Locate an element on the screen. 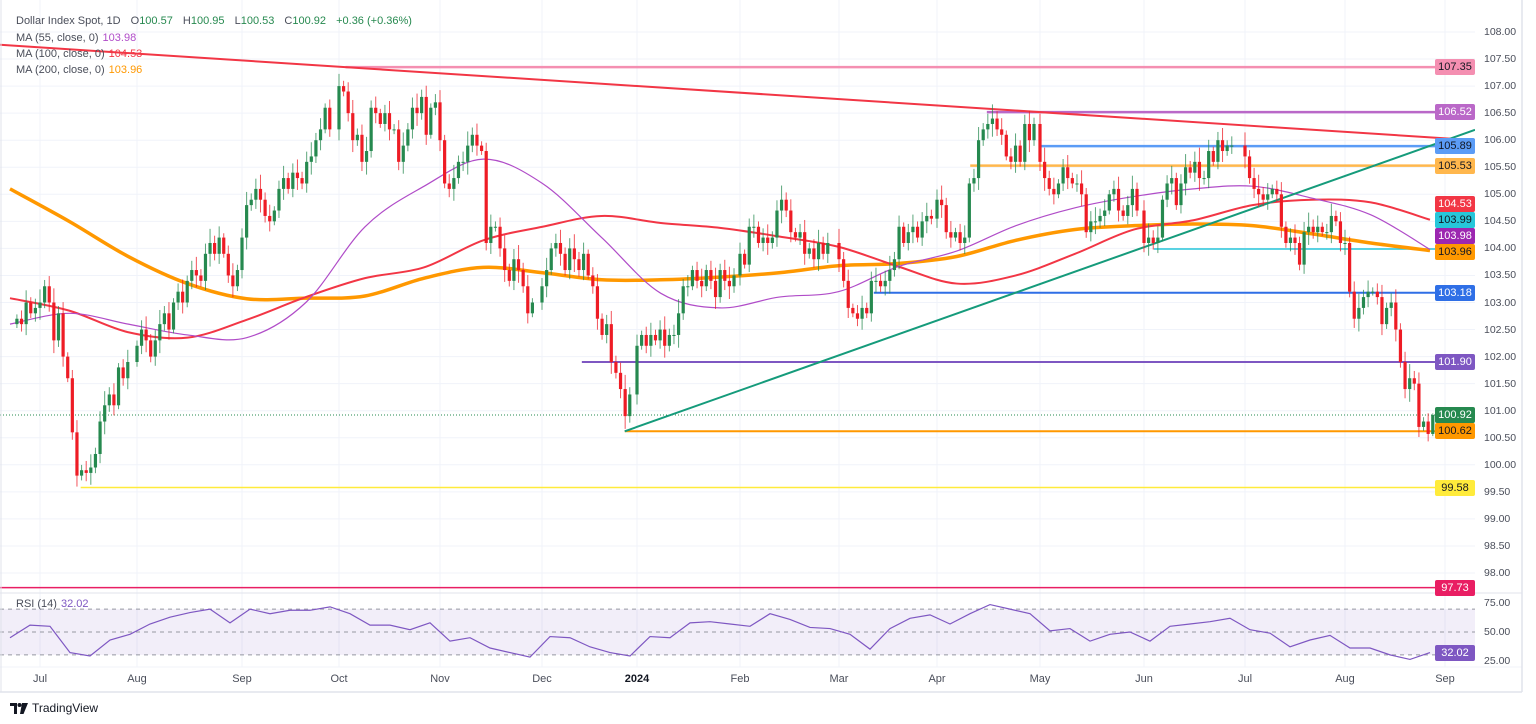 This screenshot has width=1536, height=724. ma200-label: MA (200, close, 0) is located at coordinates (60, 70).